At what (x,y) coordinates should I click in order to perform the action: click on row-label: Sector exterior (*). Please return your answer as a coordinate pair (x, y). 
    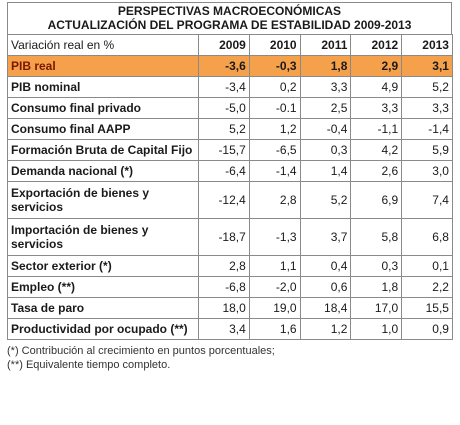
    Looking at the image, I should click on (103, 266).